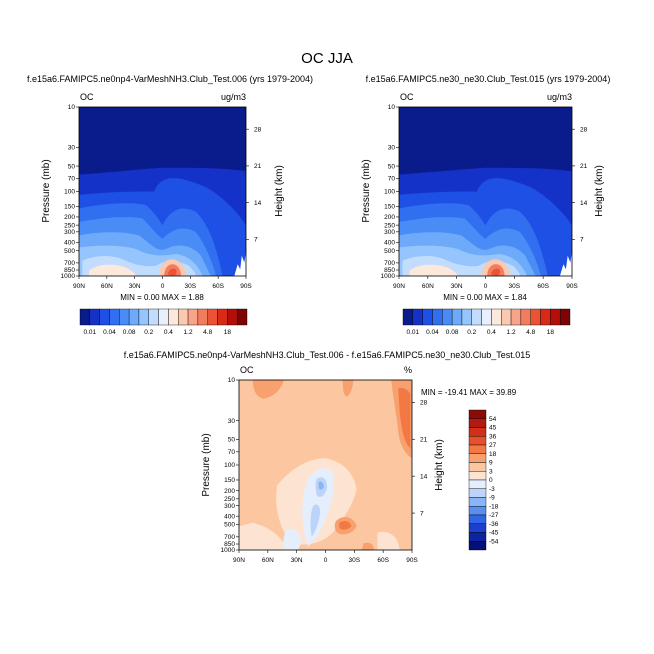  I want to click on colorbar-label: 18, so click(493, 454).